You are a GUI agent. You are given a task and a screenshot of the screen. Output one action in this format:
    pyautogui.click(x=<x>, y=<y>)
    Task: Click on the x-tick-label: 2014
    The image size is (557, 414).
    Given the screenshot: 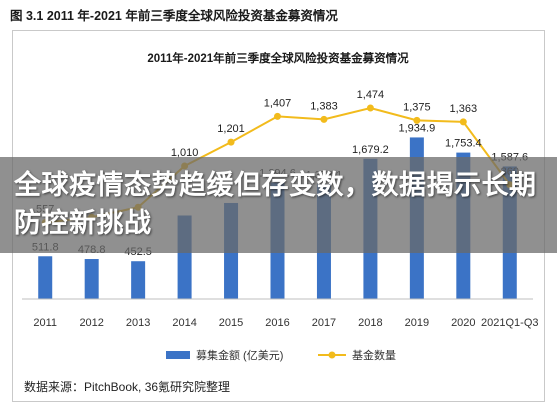 What is the action you would take?
    pyautogui.click(x=184, y=323)
    